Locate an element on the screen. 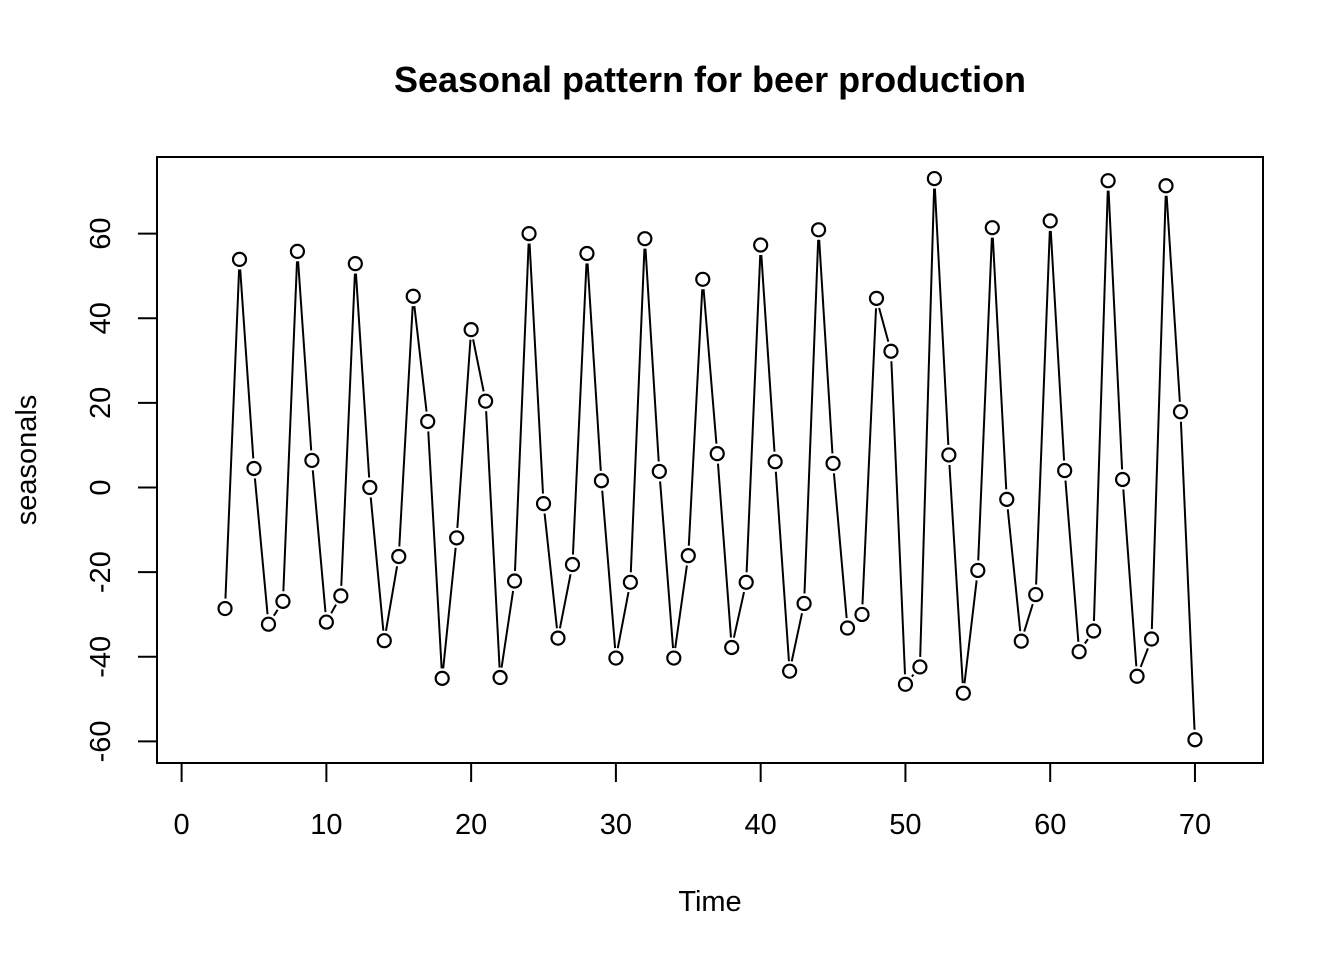 The width and height of the screenshot is (1344, 960). y-tick-label: 20 is located at coordinates (101, 403).